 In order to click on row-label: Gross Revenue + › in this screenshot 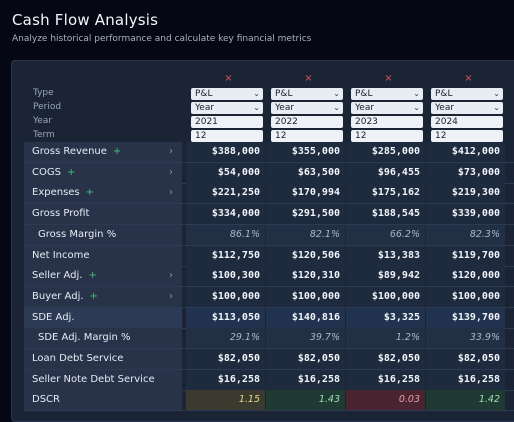, I will do `click(103, 152)`.